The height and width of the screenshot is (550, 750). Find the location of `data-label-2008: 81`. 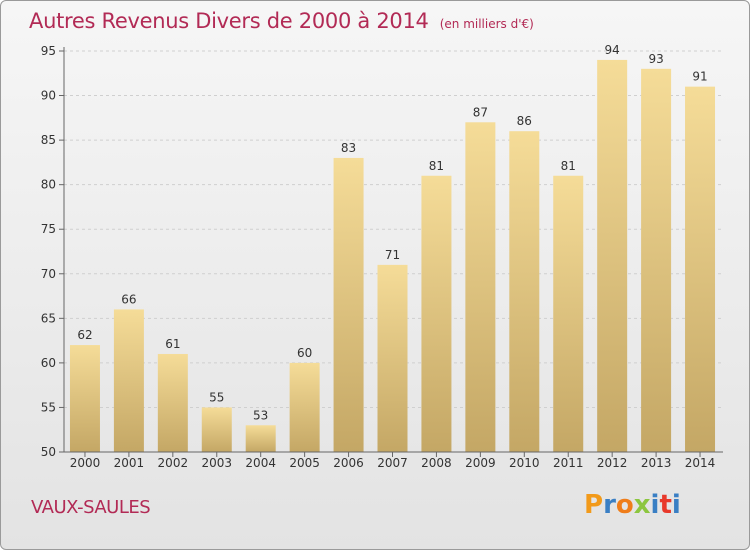

data-label-2008: 81 is located at coordinates (436, 166).